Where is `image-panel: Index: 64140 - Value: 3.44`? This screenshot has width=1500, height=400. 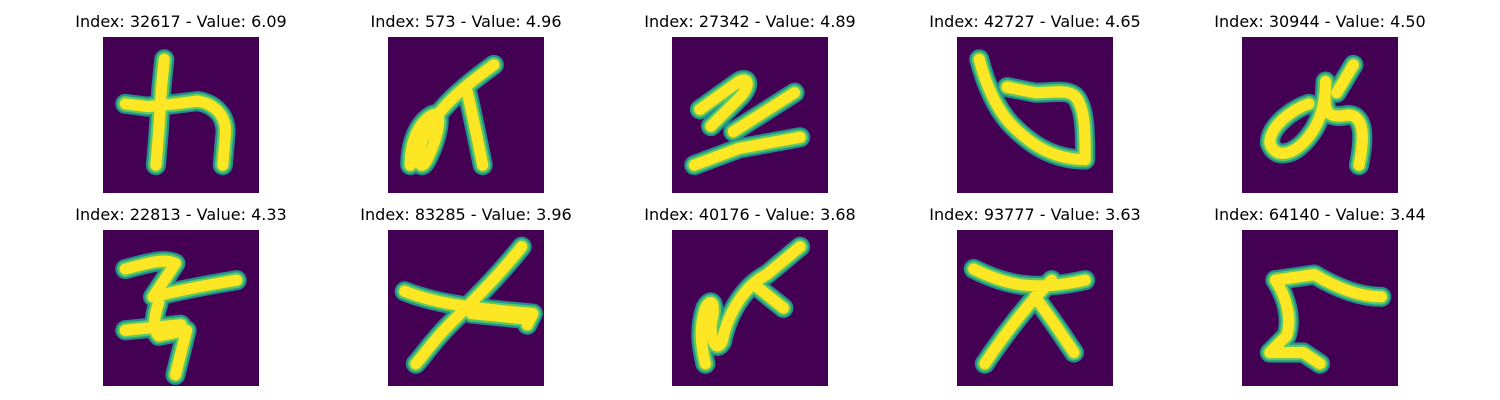
image-panel: Index: 64140 - Value: 3.44 is located at coordinates (1320, 300).